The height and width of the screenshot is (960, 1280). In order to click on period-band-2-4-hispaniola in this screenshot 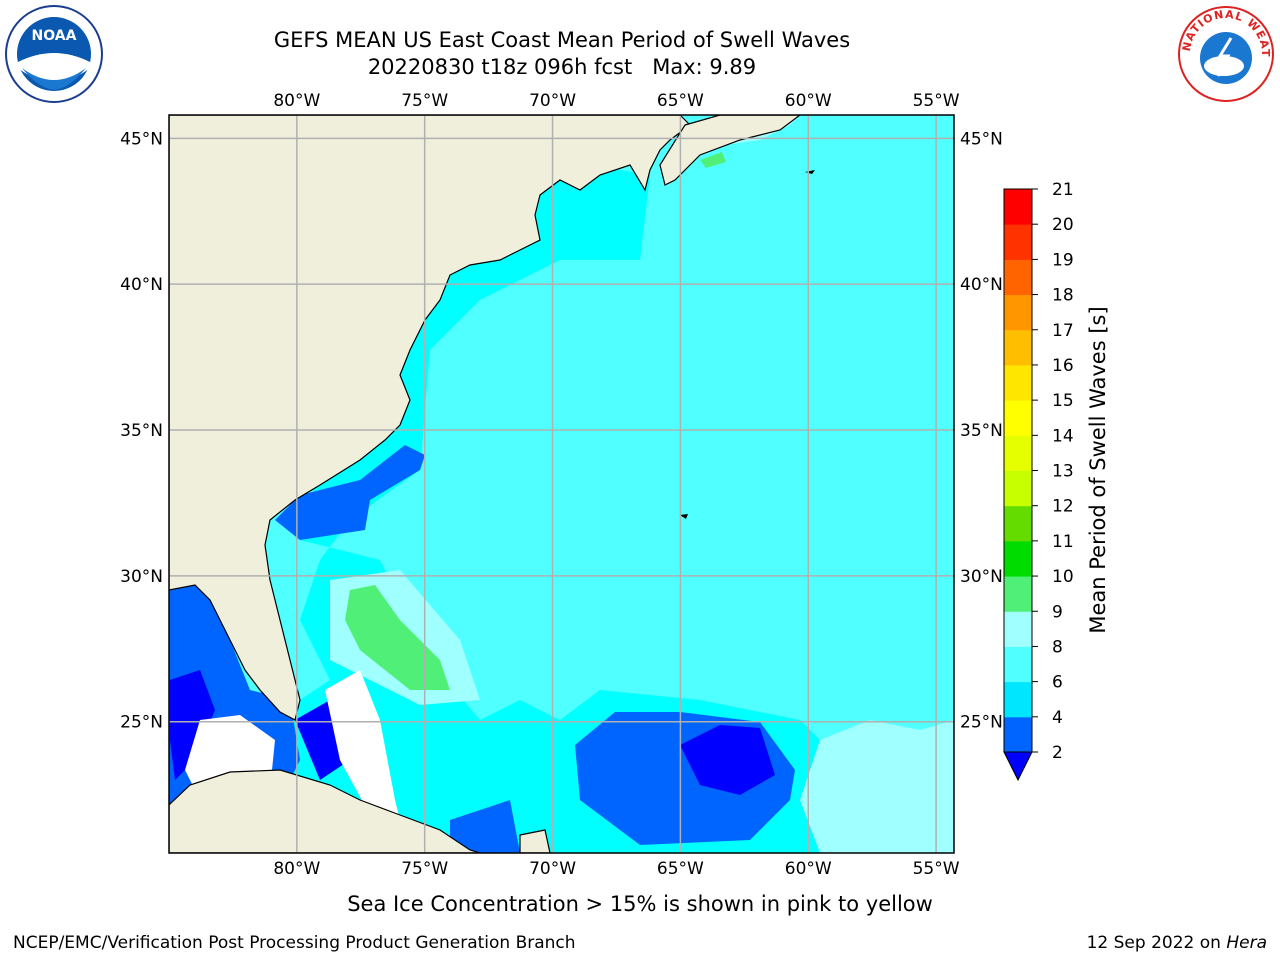, I will do `click(485, 826)`.